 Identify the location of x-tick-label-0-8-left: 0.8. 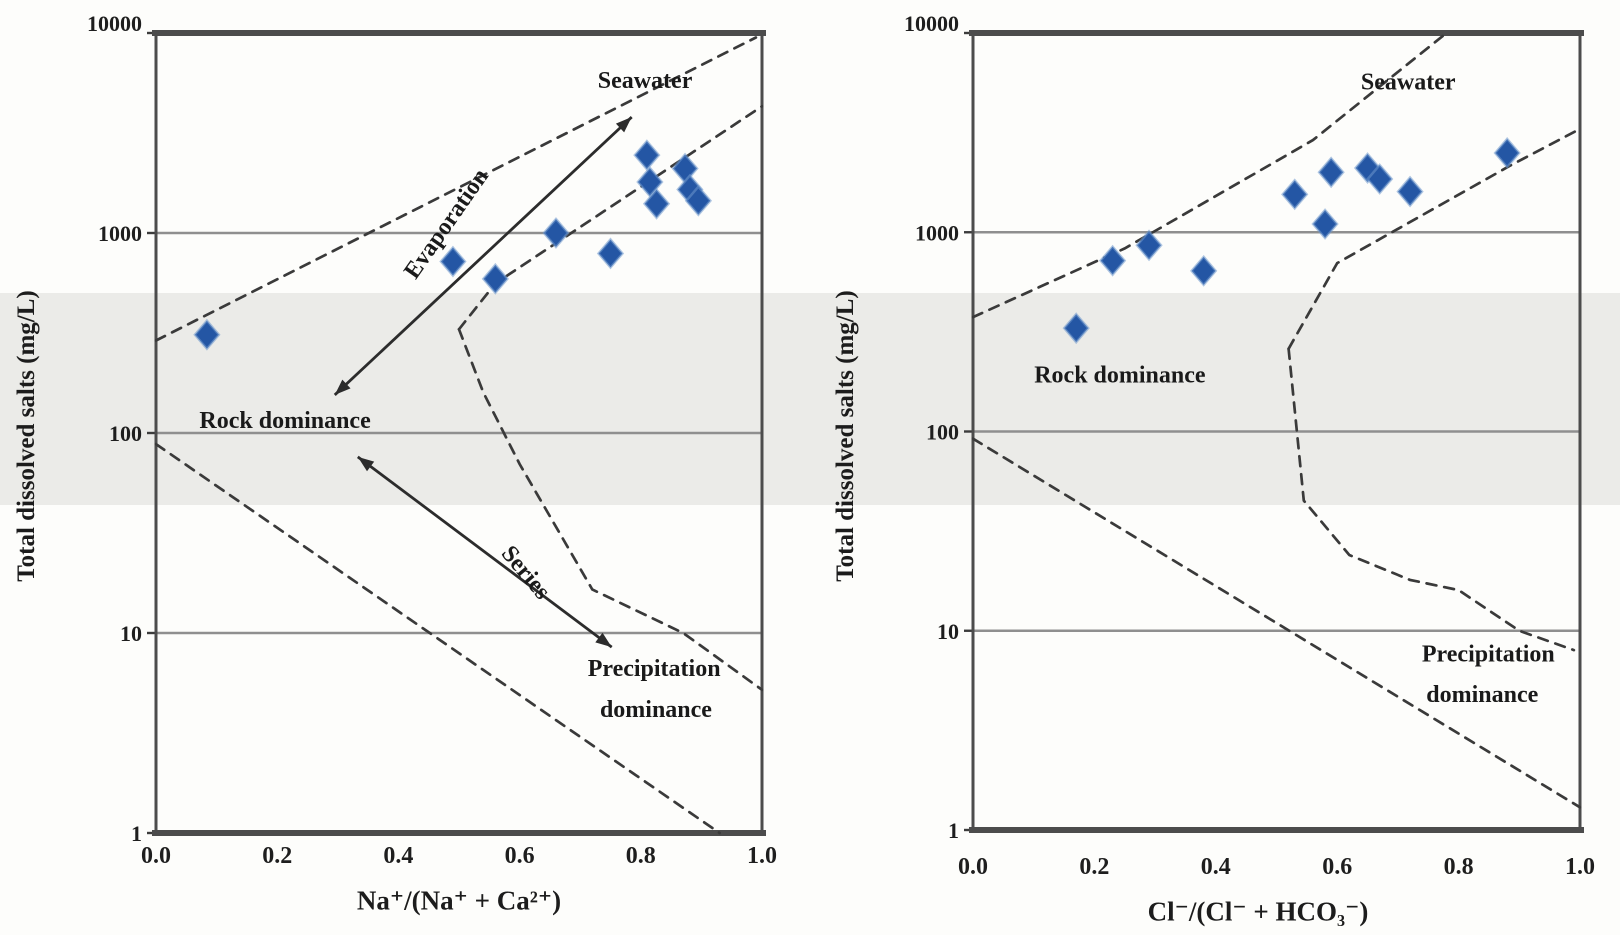
(641, 856).